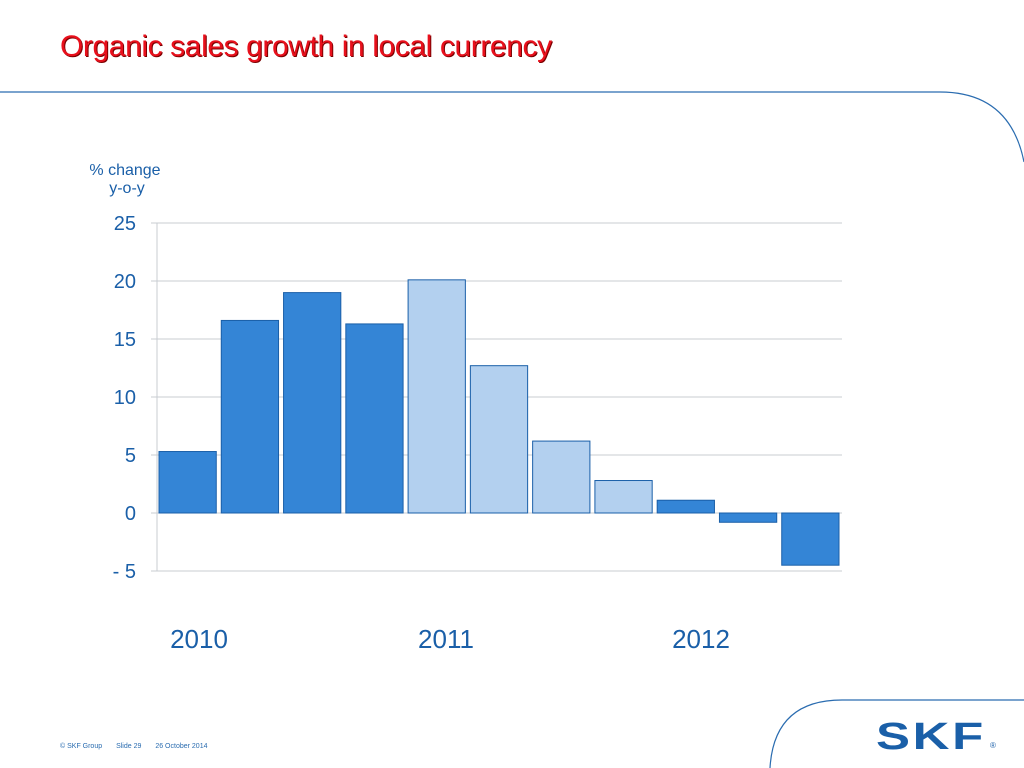 This screenshot has height=768, width=1024. I want to click on y-axis, so click(154, 397).